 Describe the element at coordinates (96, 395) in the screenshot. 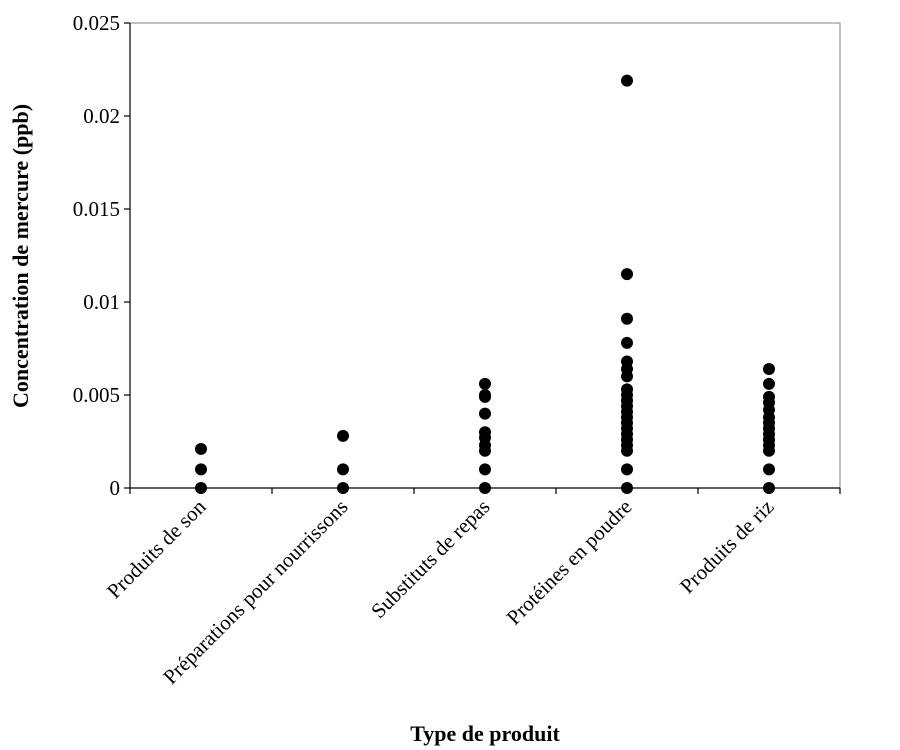

I see `y-tick-label: 0.005` at that location.